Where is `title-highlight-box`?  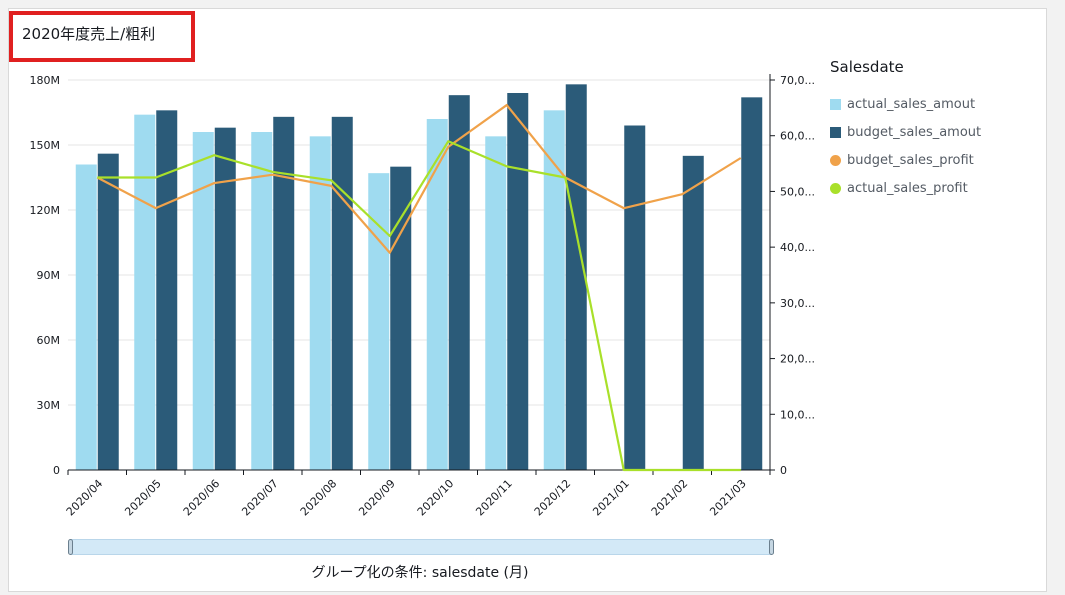 title-highlight-box is located at coordinates (102, 36).